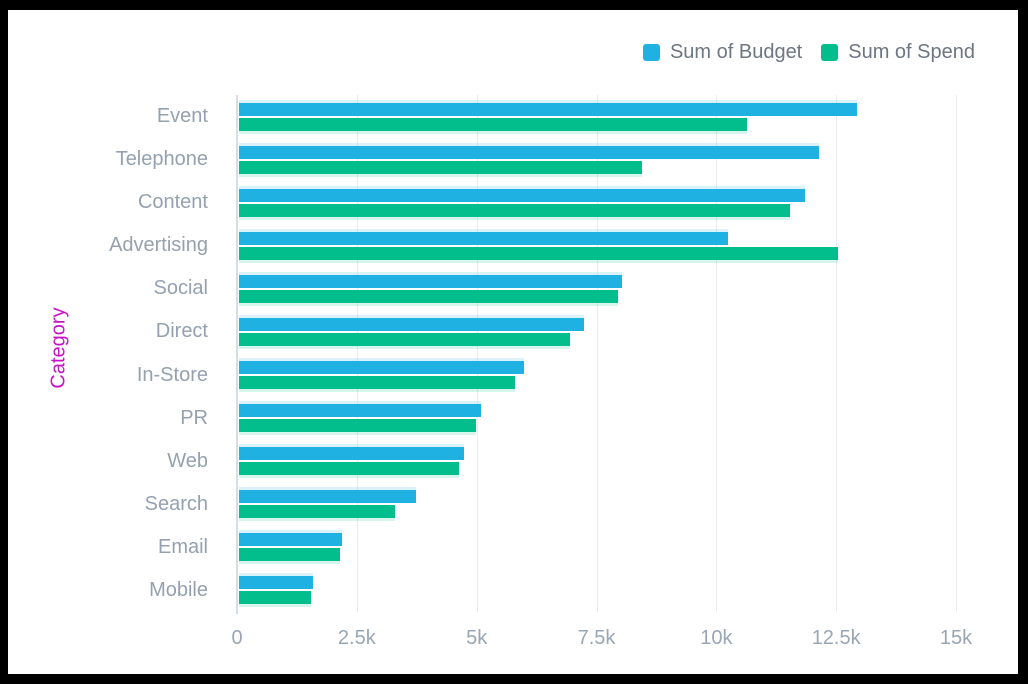 This screenshot has width=1028, height=684. I want to click on category-label: Search, so click(176, 503).